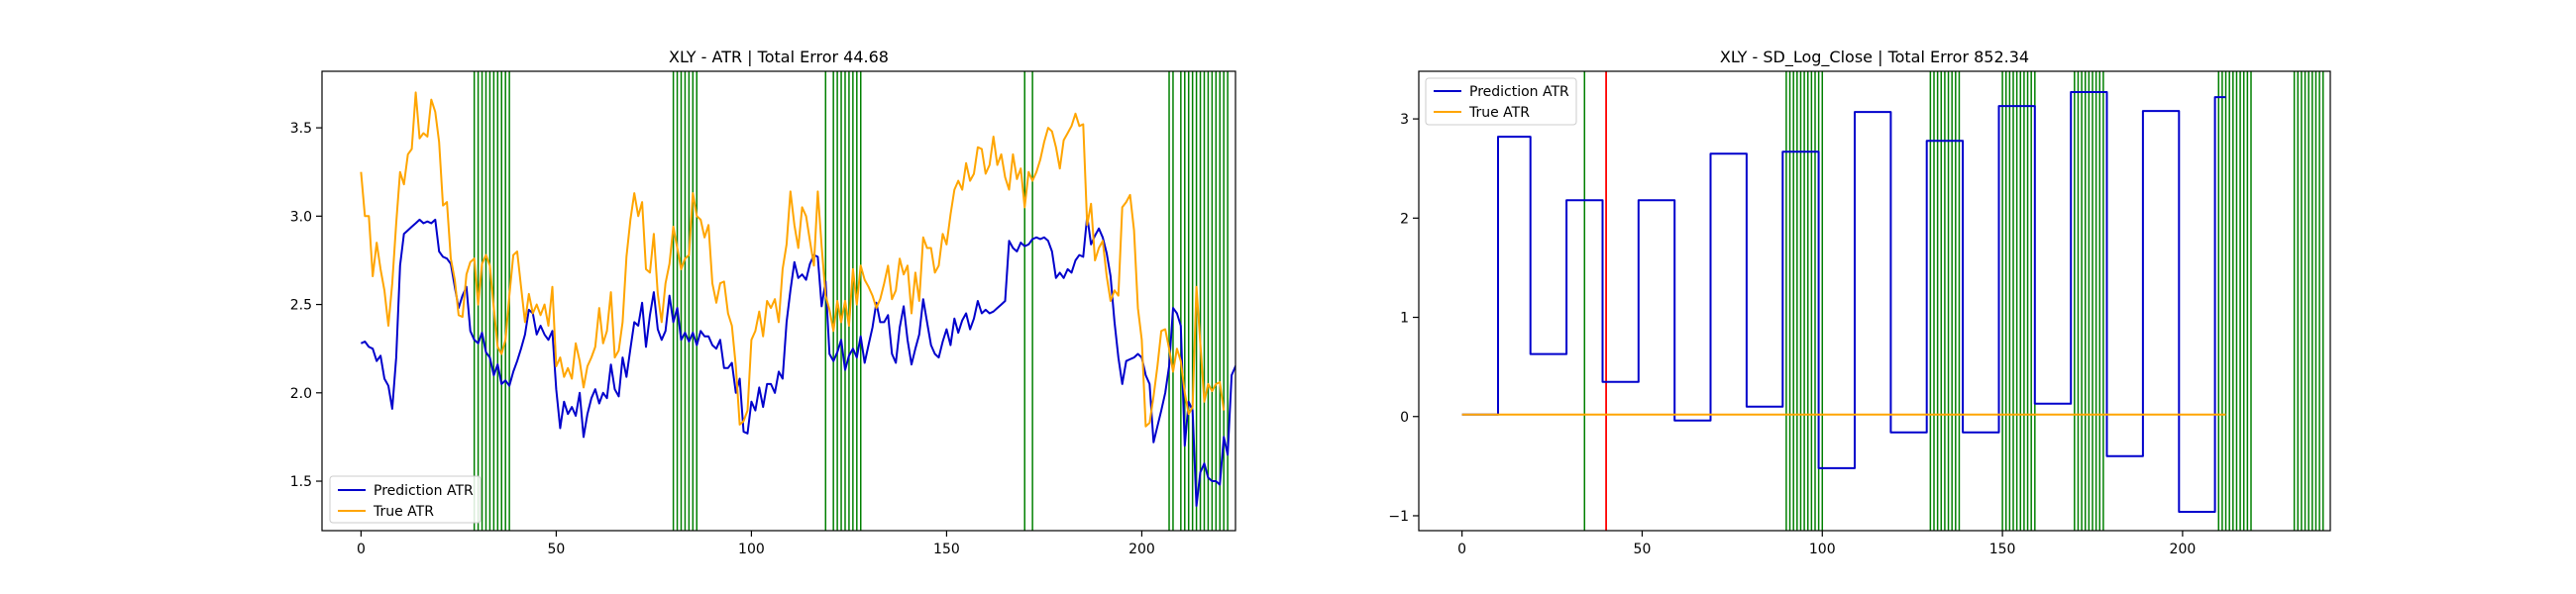 The width and height of the screenshot is (2576, 594). Describe the element at coordinates (301, 129) in the screenshot. I see `y-tick-label: 3.5` at that location.